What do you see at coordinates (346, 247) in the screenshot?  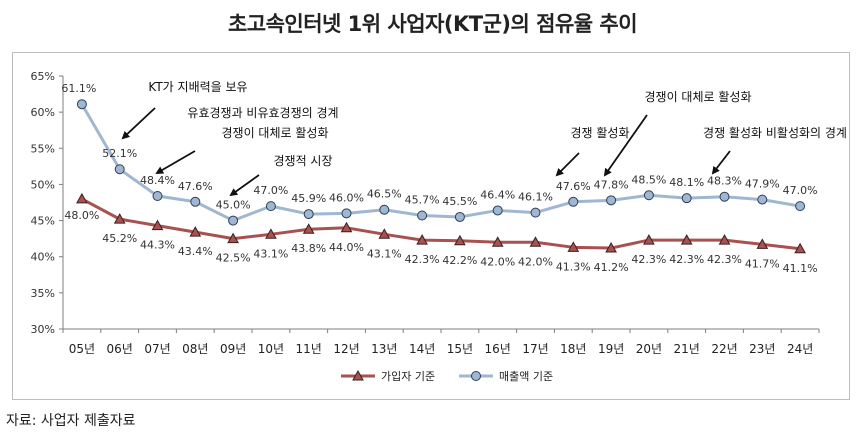 I see `data-label: 44.0%` at bounding box center [346, 247].